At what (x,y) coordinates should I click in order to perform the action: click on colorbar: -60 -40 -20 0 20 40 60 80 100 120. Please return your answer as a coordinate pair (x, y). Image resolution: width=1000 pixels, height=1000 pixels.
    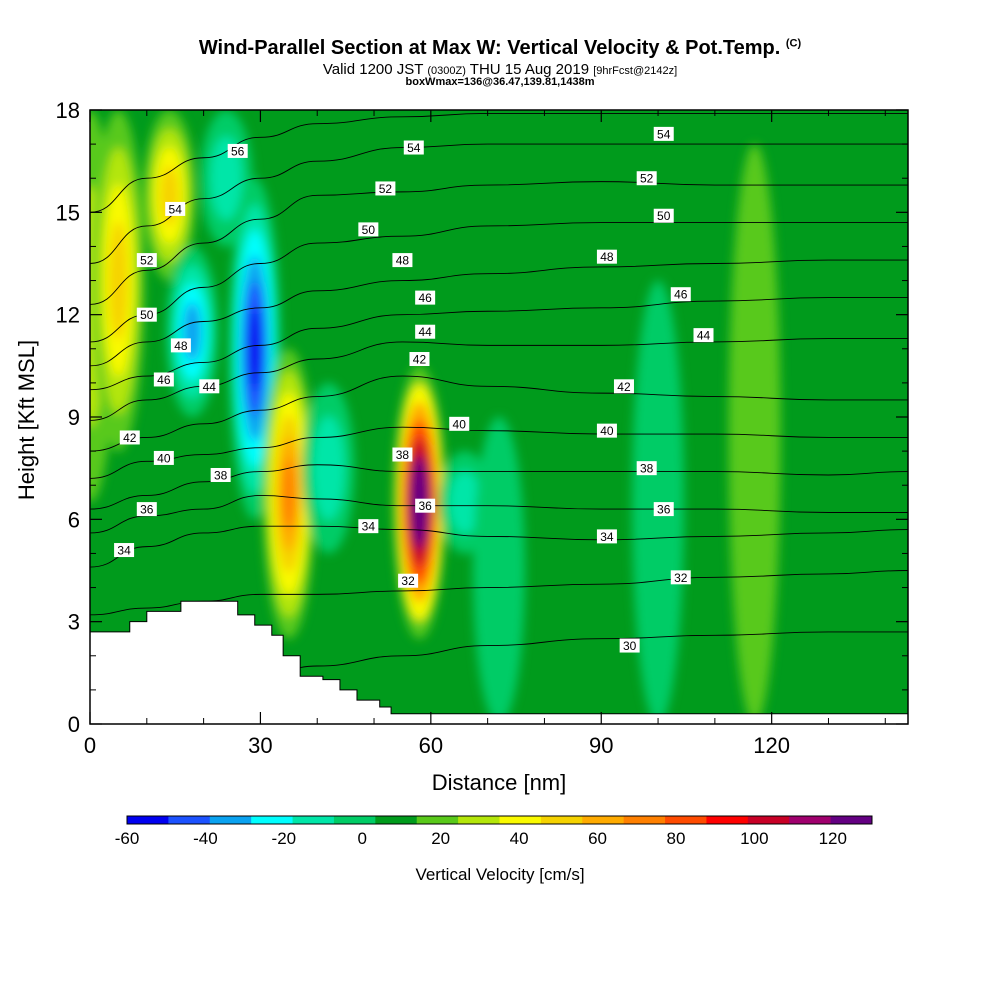
    Looking at the image, I should click on (494, 831).